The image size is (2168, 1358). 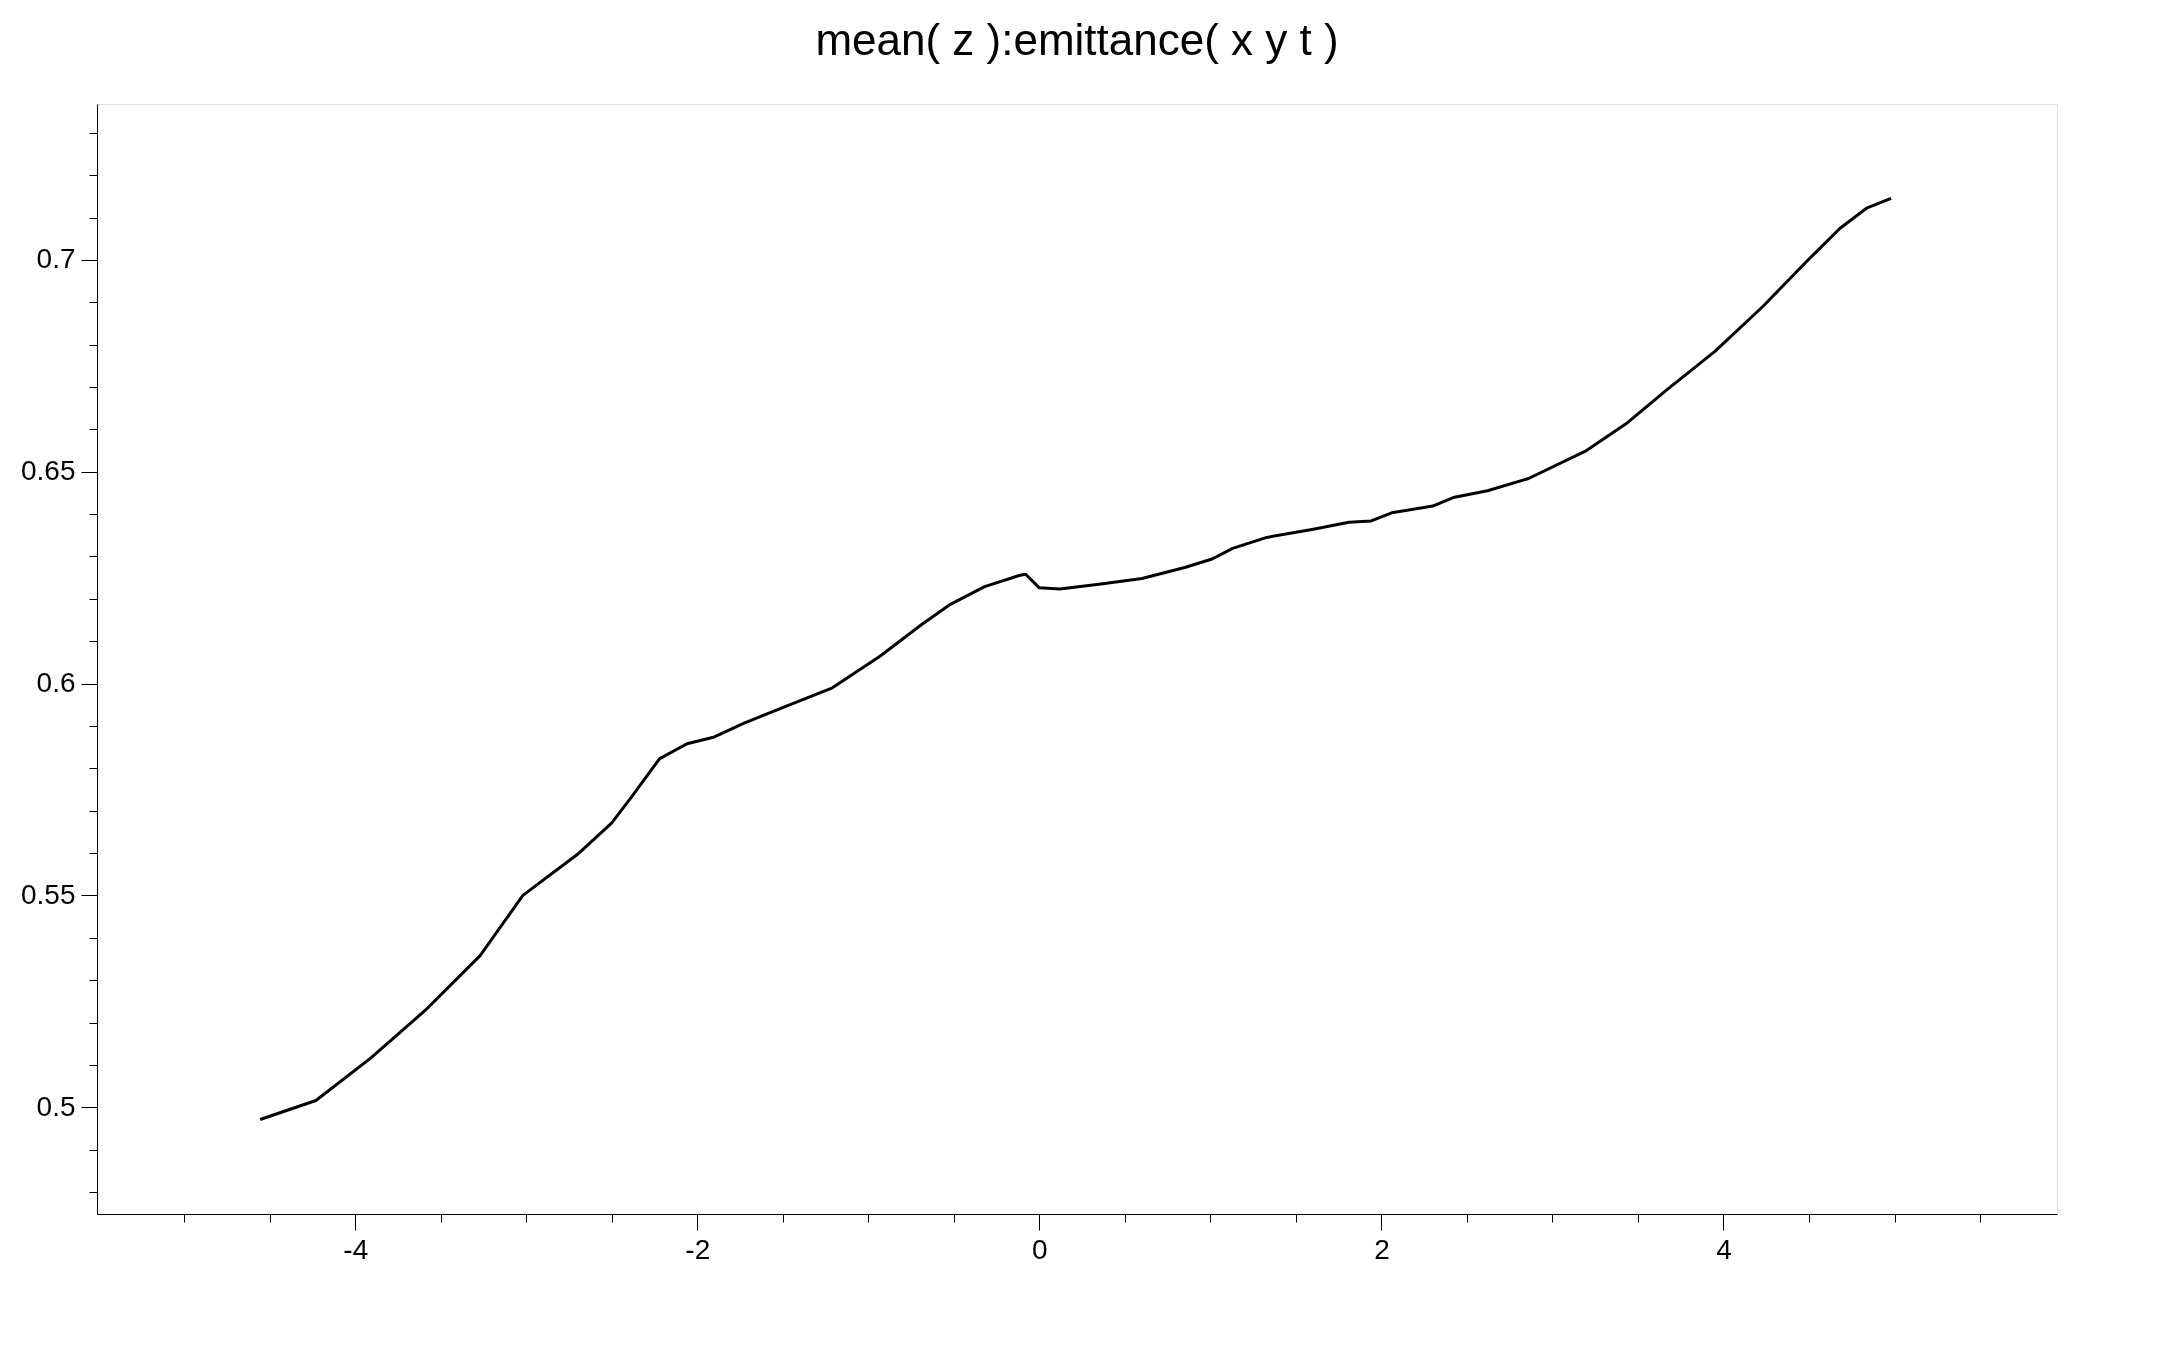 What do you see at coordinates (48, 471) in the screenshot?
I see `y-tick-label: 0.65` at bounding box center [48, 471].